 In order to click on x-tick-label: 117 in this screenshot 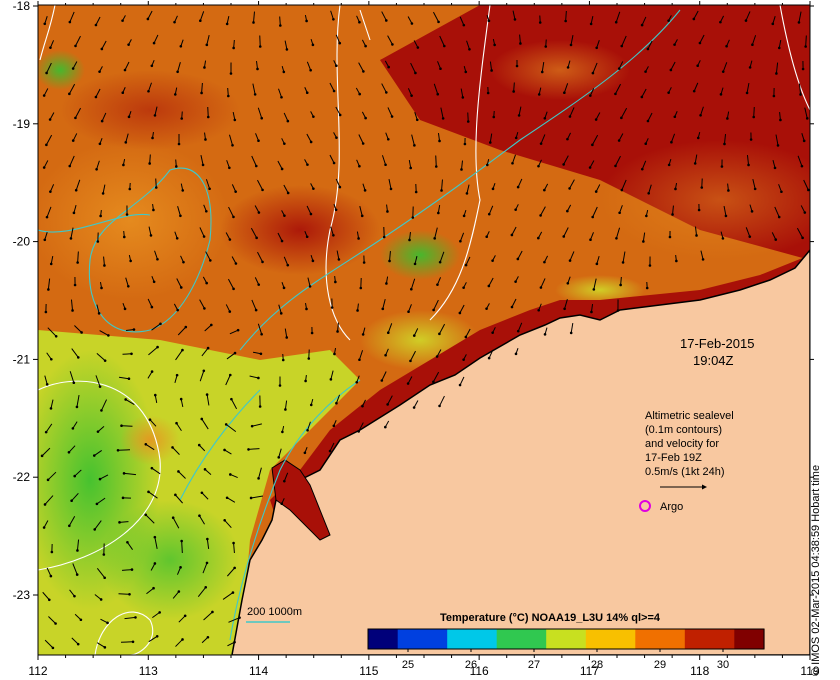, I will do `click(589, 671)`.